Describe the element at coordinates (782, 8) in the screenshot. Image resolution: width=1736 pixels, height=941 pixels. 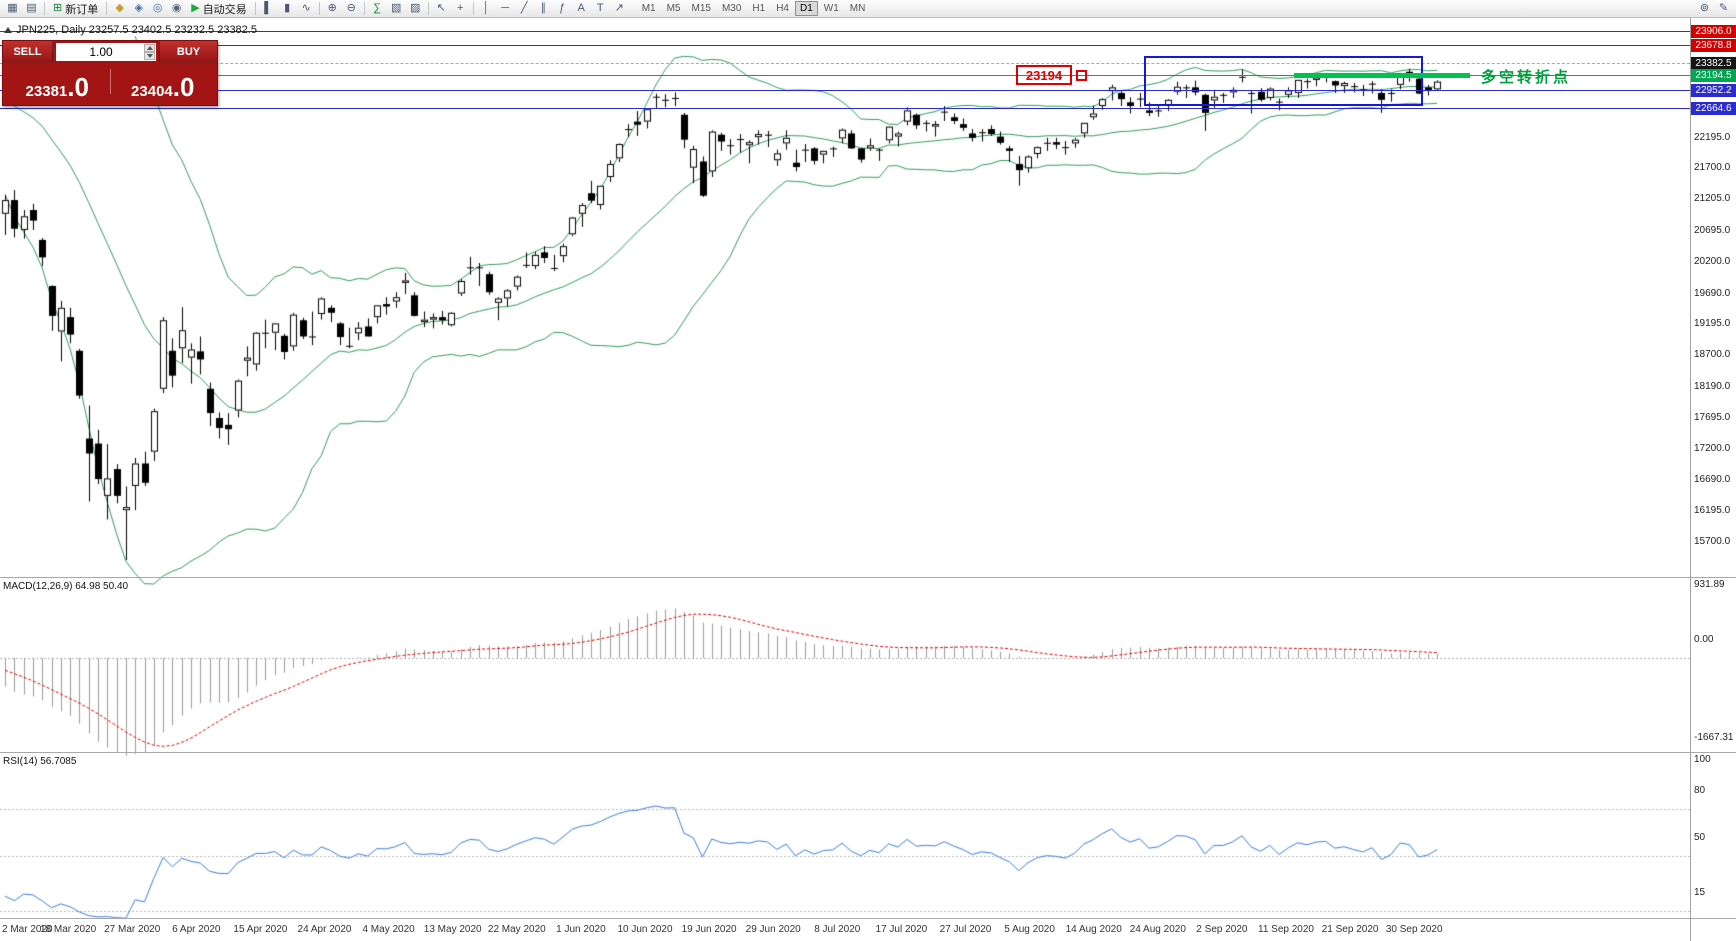
I see `timeframe-h4: H4` at that location.